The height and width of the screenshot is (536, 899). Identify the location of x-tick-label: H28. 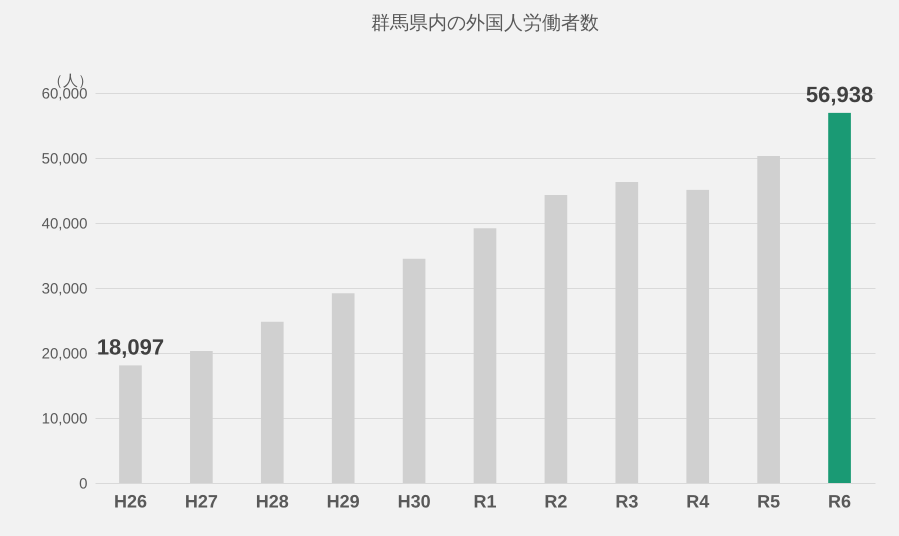
(272, 502).